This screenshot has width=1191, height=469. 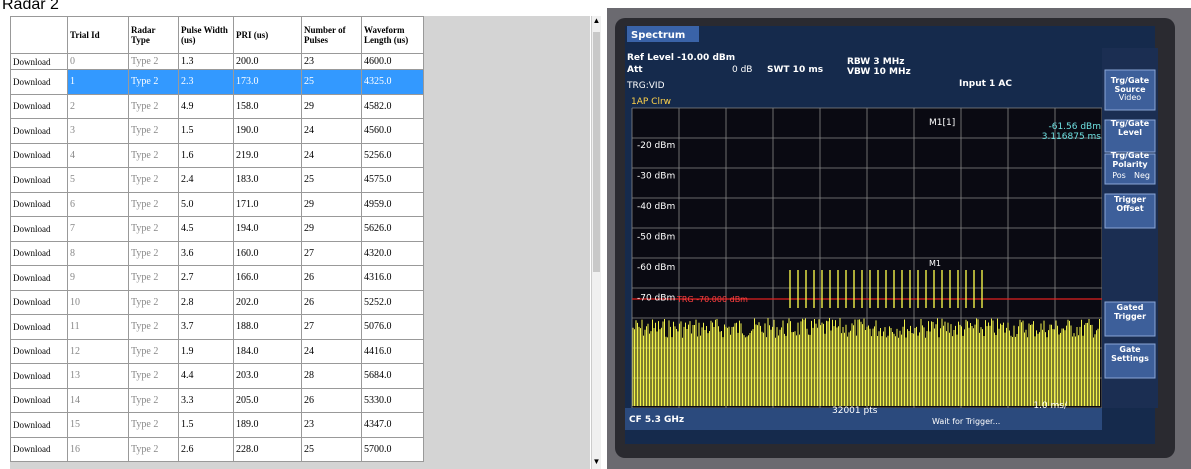 I want to click on table-cell: 13, so click(x=98, y=376).